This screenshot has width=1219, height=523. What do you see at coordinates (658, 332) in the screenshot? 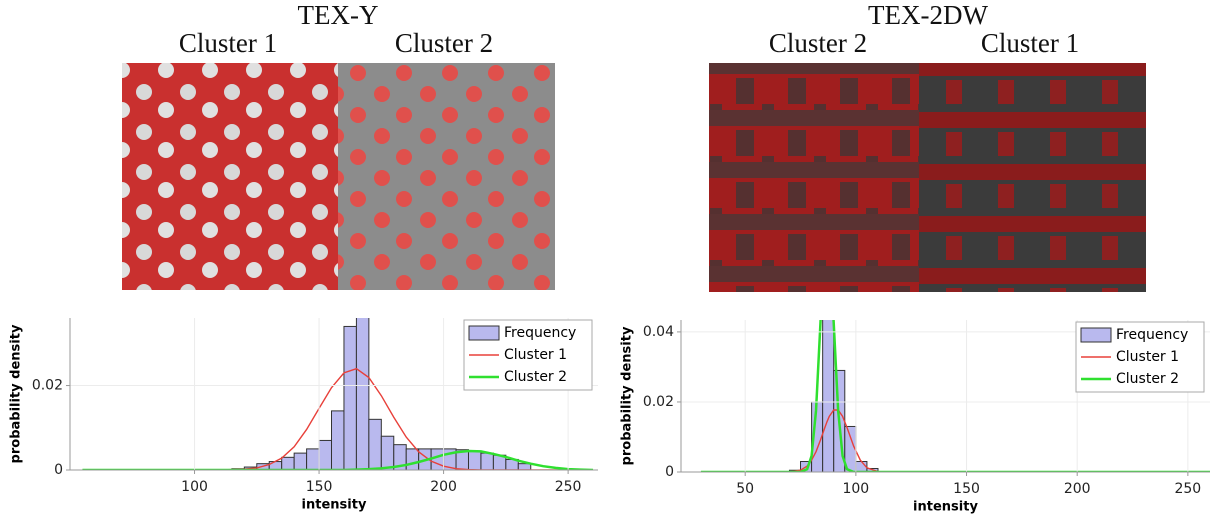
I see `y-tick-label: 0.04` at bounding box center [658, 332].